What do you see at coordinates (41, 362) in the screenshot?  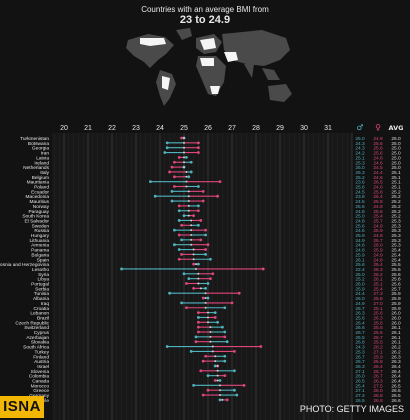 I see `country-label: Austria` at bounding box center [41, 362].